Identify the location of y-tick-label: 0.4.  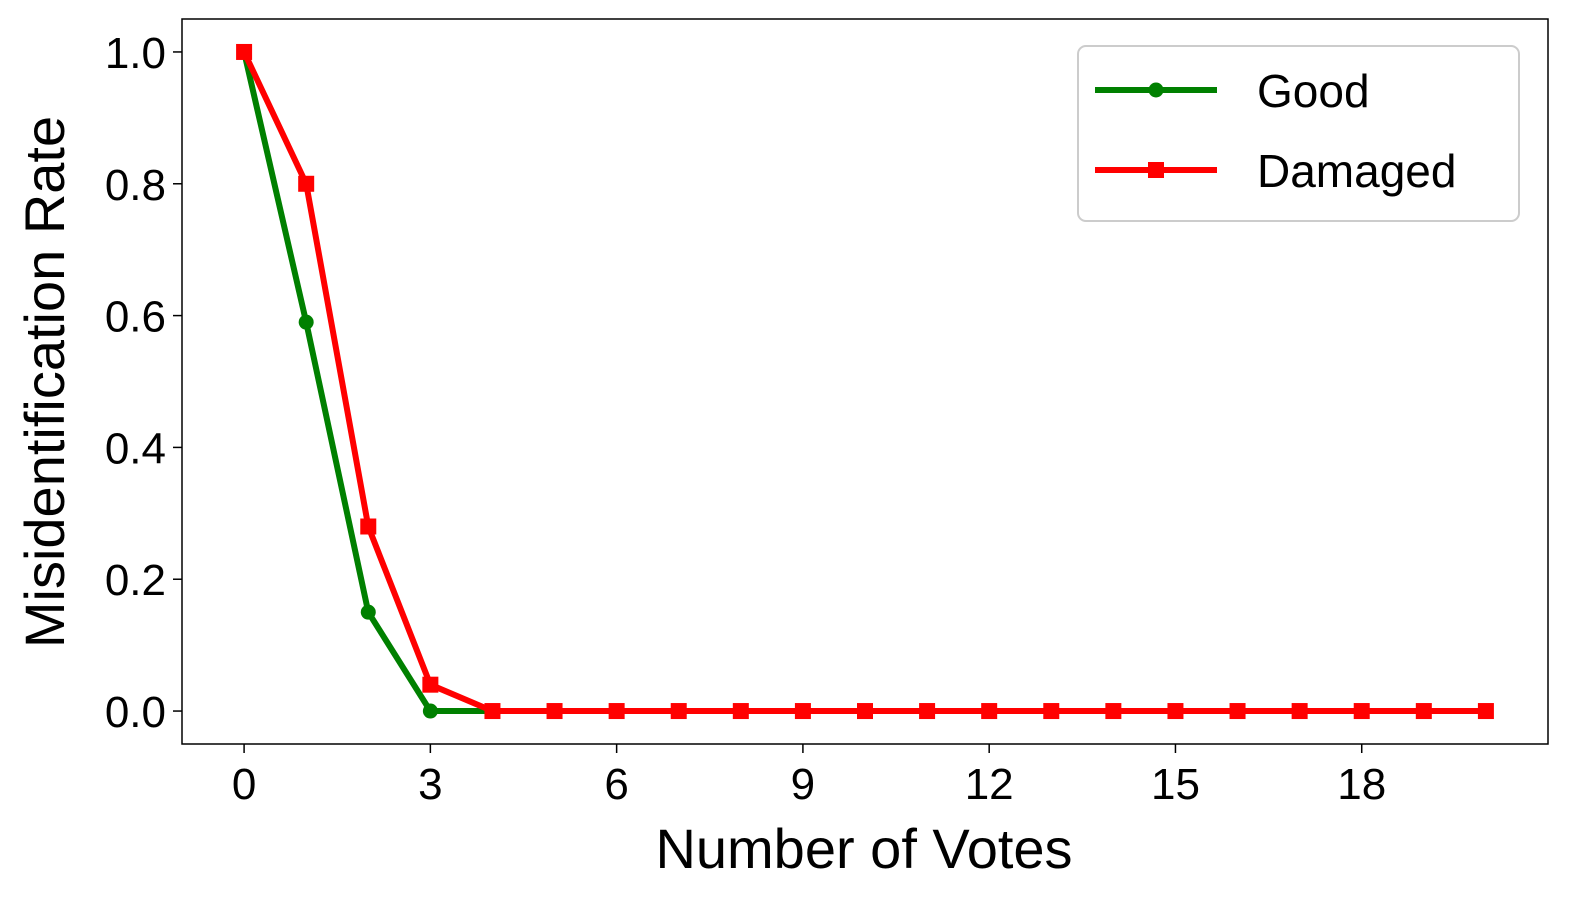
(135, 448).